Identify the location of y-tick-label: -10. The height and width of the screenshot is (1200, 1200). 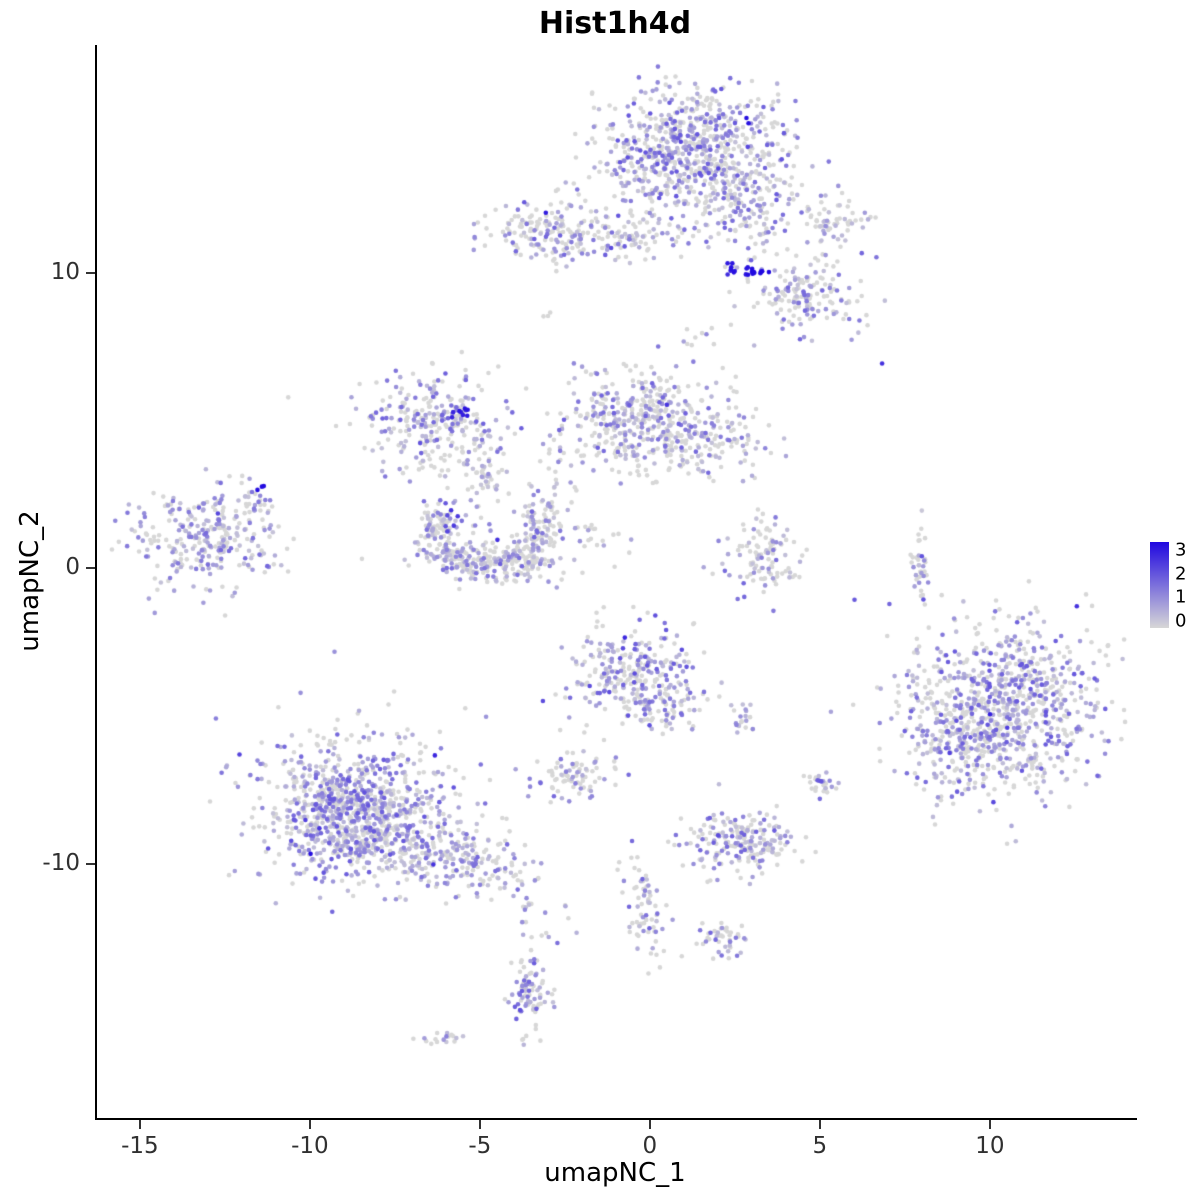
(61, 862).